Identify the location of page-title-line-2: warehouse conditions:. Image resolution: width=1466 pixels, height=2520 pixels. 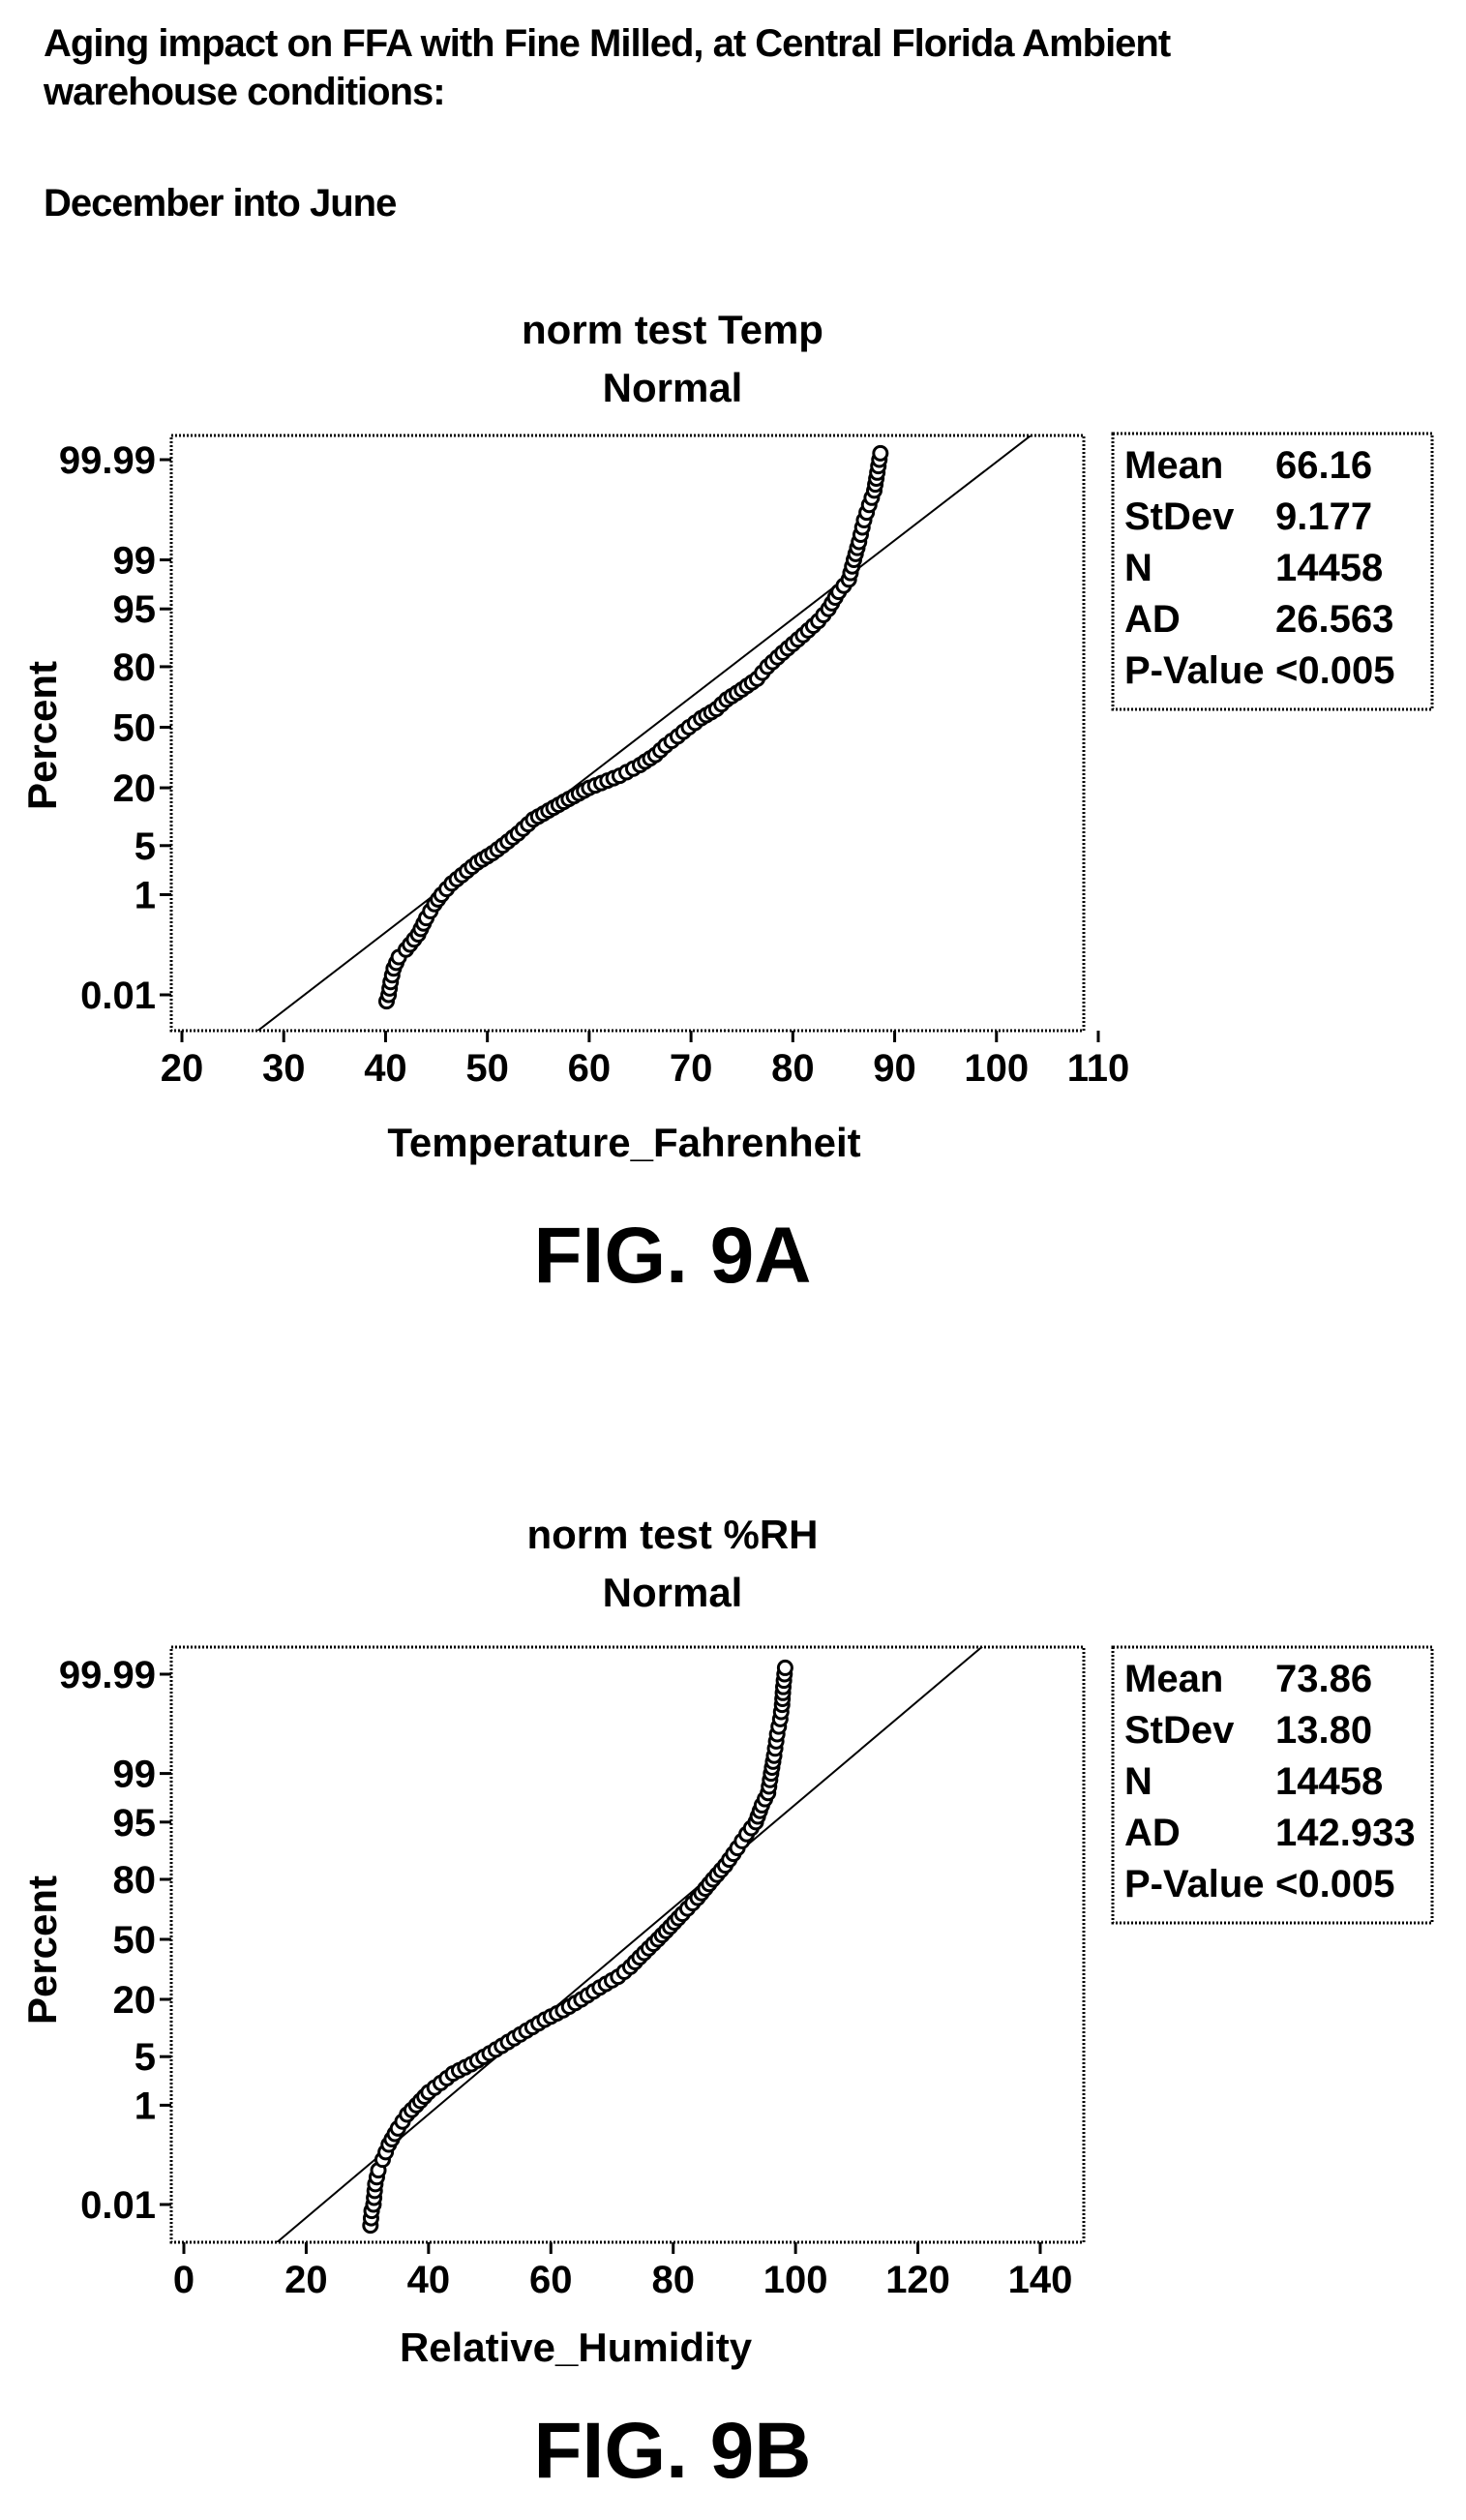
(245, 92).